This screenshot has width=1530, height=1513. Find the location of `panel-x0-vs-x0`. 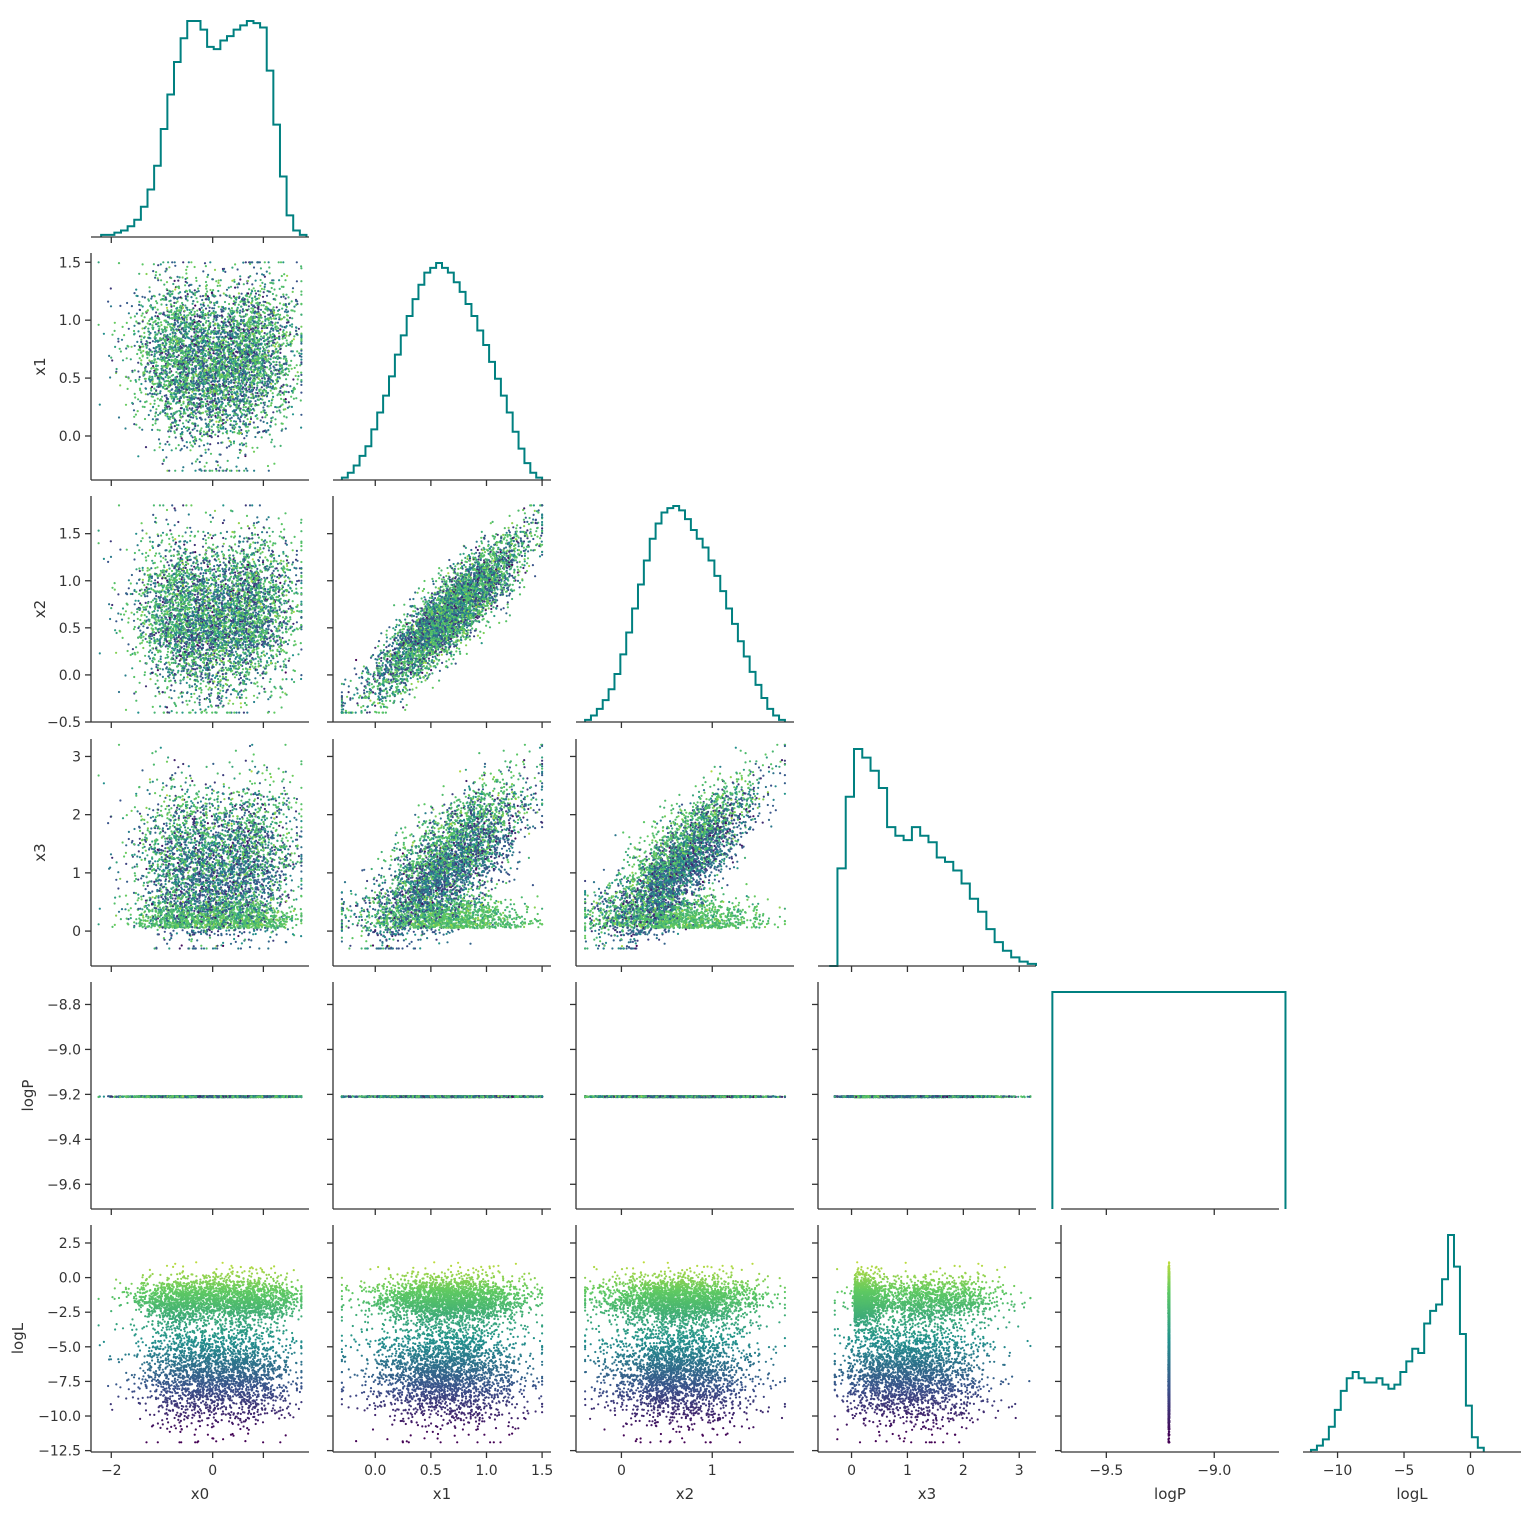

panel-x0-vs-x0 is located at coordinates (200, 132).